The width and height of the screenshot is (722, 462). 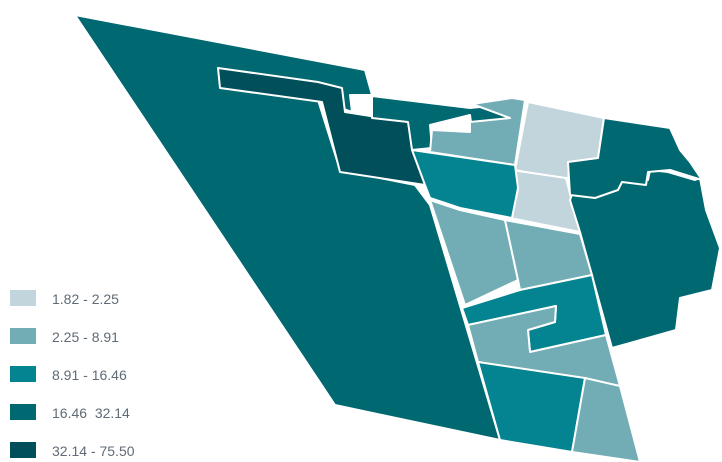 I want to click on legend-item: 16.46 32.14, so click(x=110, y=413).